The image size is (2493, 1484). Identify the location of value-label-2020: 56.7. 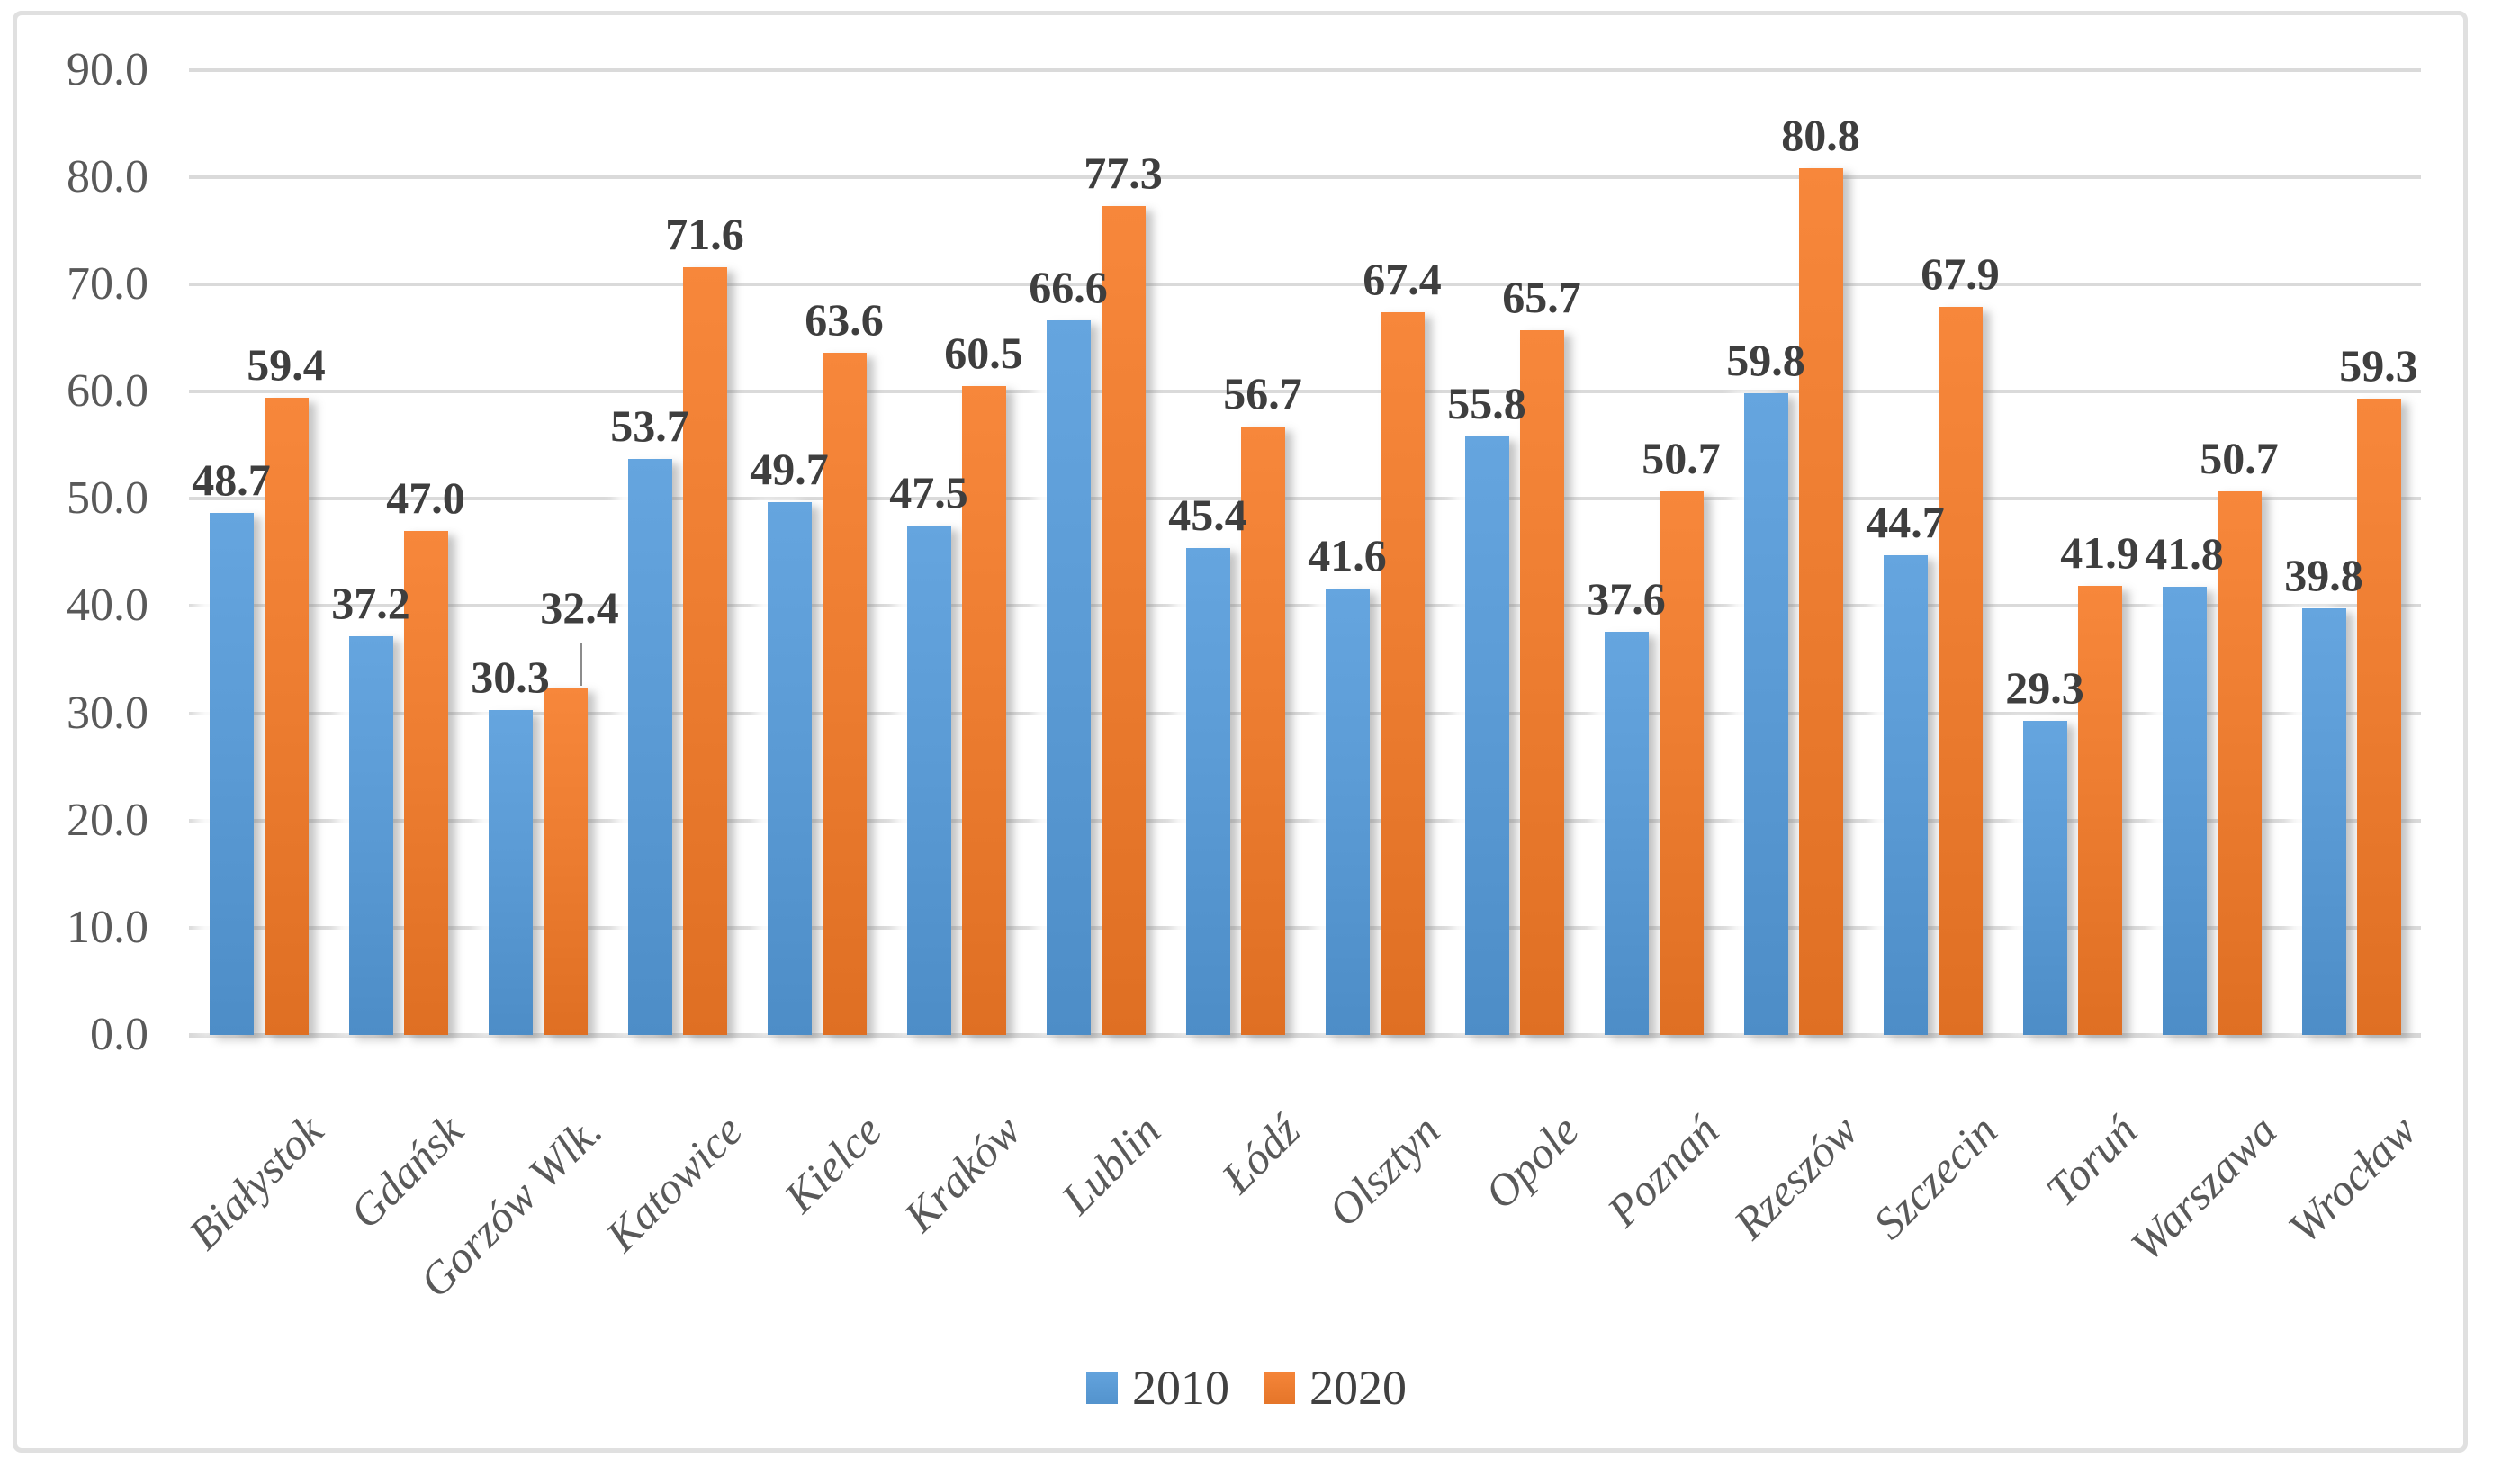
(1262, 394).